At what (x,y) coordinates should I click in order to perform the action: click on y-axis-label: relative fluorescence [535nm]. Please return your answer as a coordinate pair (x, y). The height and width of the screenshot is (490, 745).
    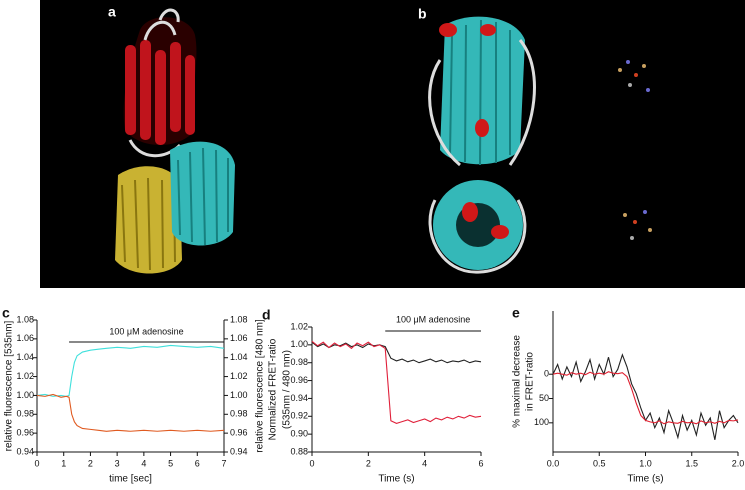
    Looking at the image, I should click on (9, 385).